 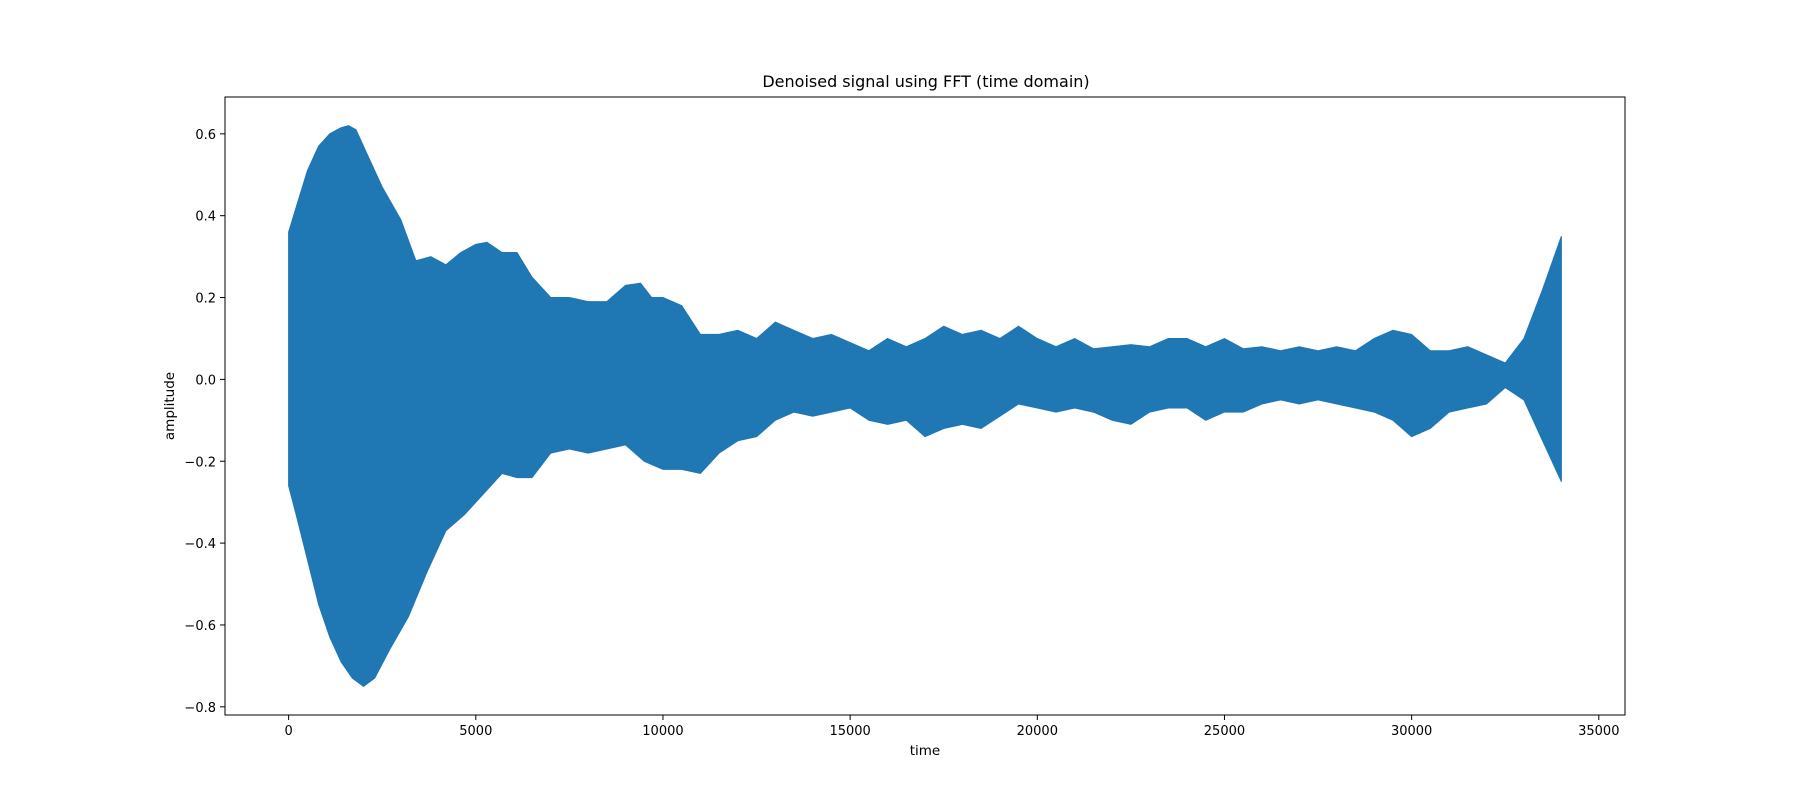 I want to click on y-axis-title: amplitude, so click(x=170, y=406).